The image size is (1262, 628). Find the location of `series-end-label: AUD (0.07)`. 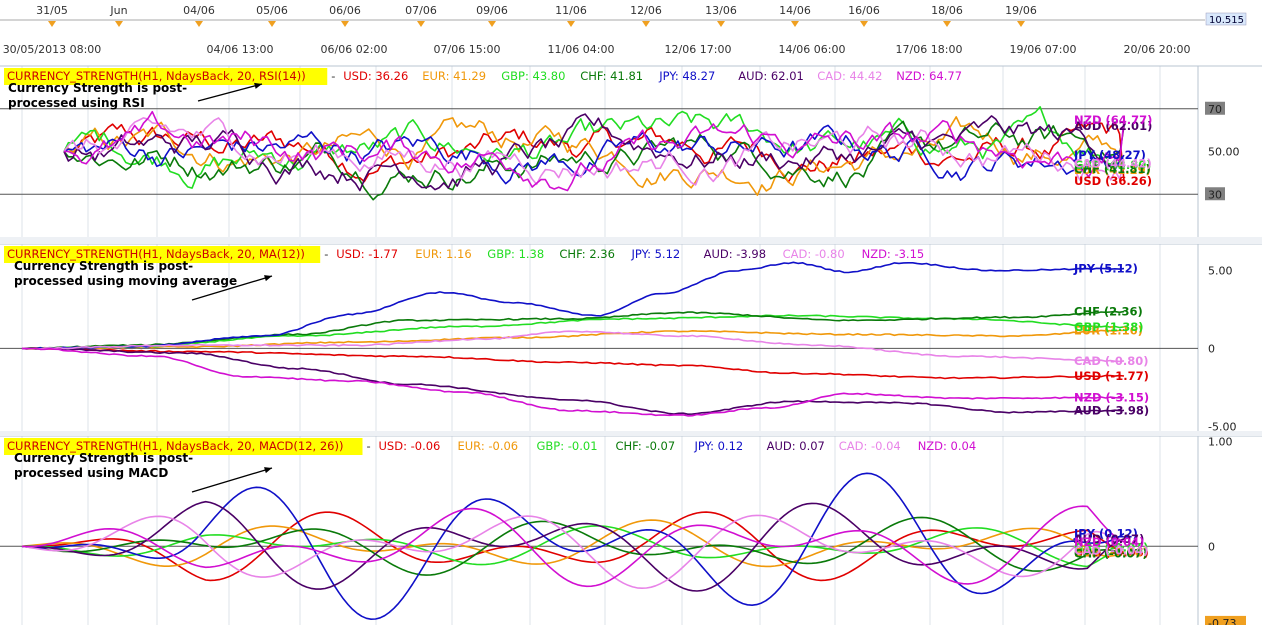

series-end-label: AUD (0.07) is located at coordinates (1109, 539).